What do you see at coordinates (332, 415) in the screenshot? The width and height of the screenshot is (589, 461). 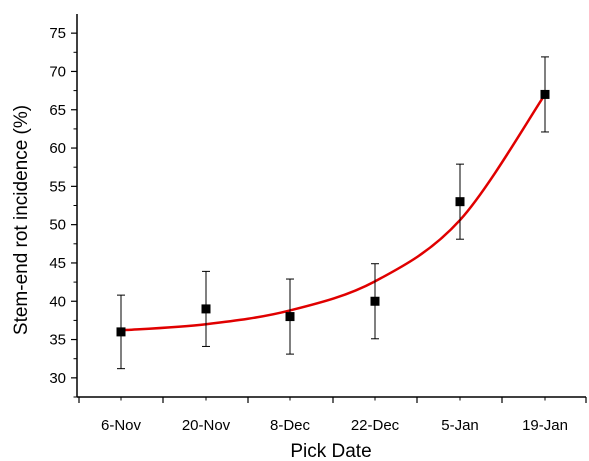 I see `x-ticks: 6-Nov 20-Nov 8-Dec 22-Dec 5-Jan 19-Jan` at bounding box center [332, 415].